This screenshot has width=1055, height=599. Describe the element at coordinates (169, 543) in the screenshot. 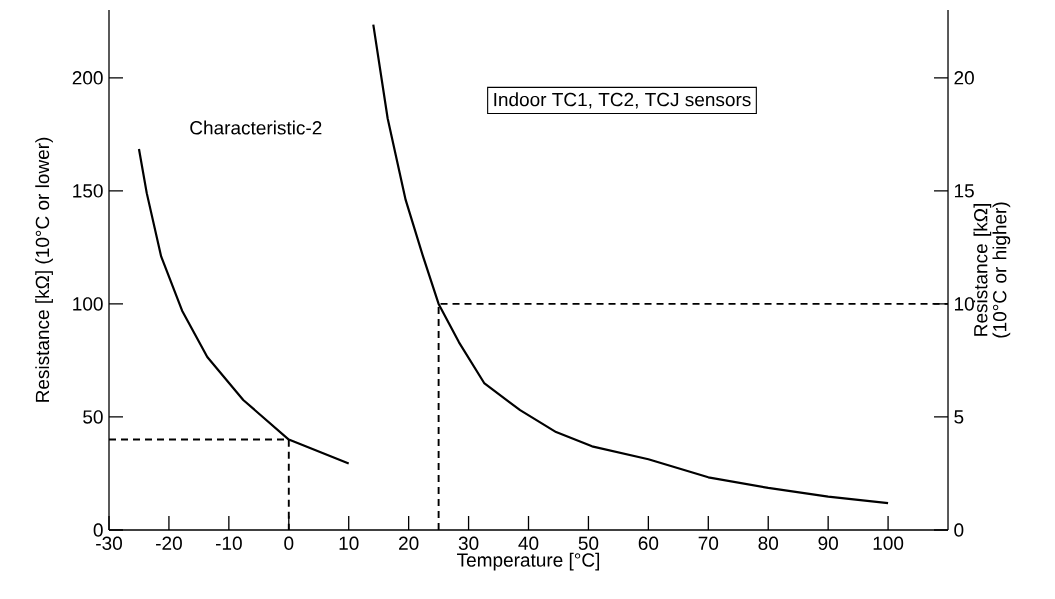

I see `x-tick-label: -20` at that location.